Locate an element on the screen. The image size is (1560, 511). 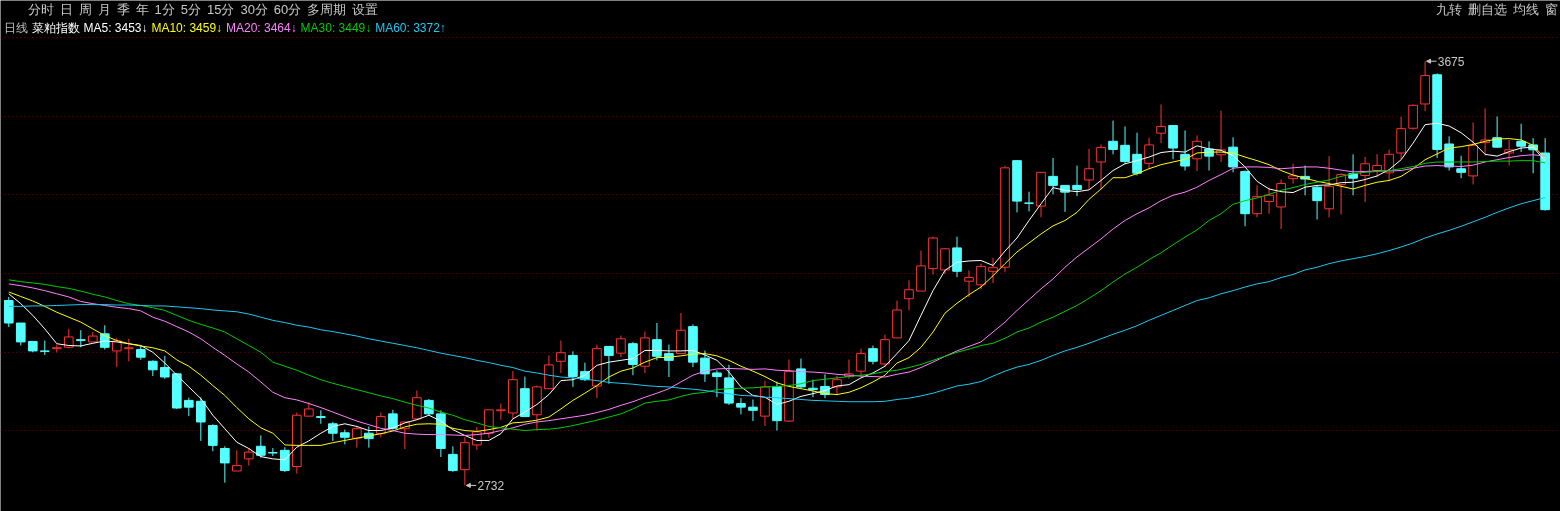
text: MA20: 3464↓ is located at coordinates (261, 27).